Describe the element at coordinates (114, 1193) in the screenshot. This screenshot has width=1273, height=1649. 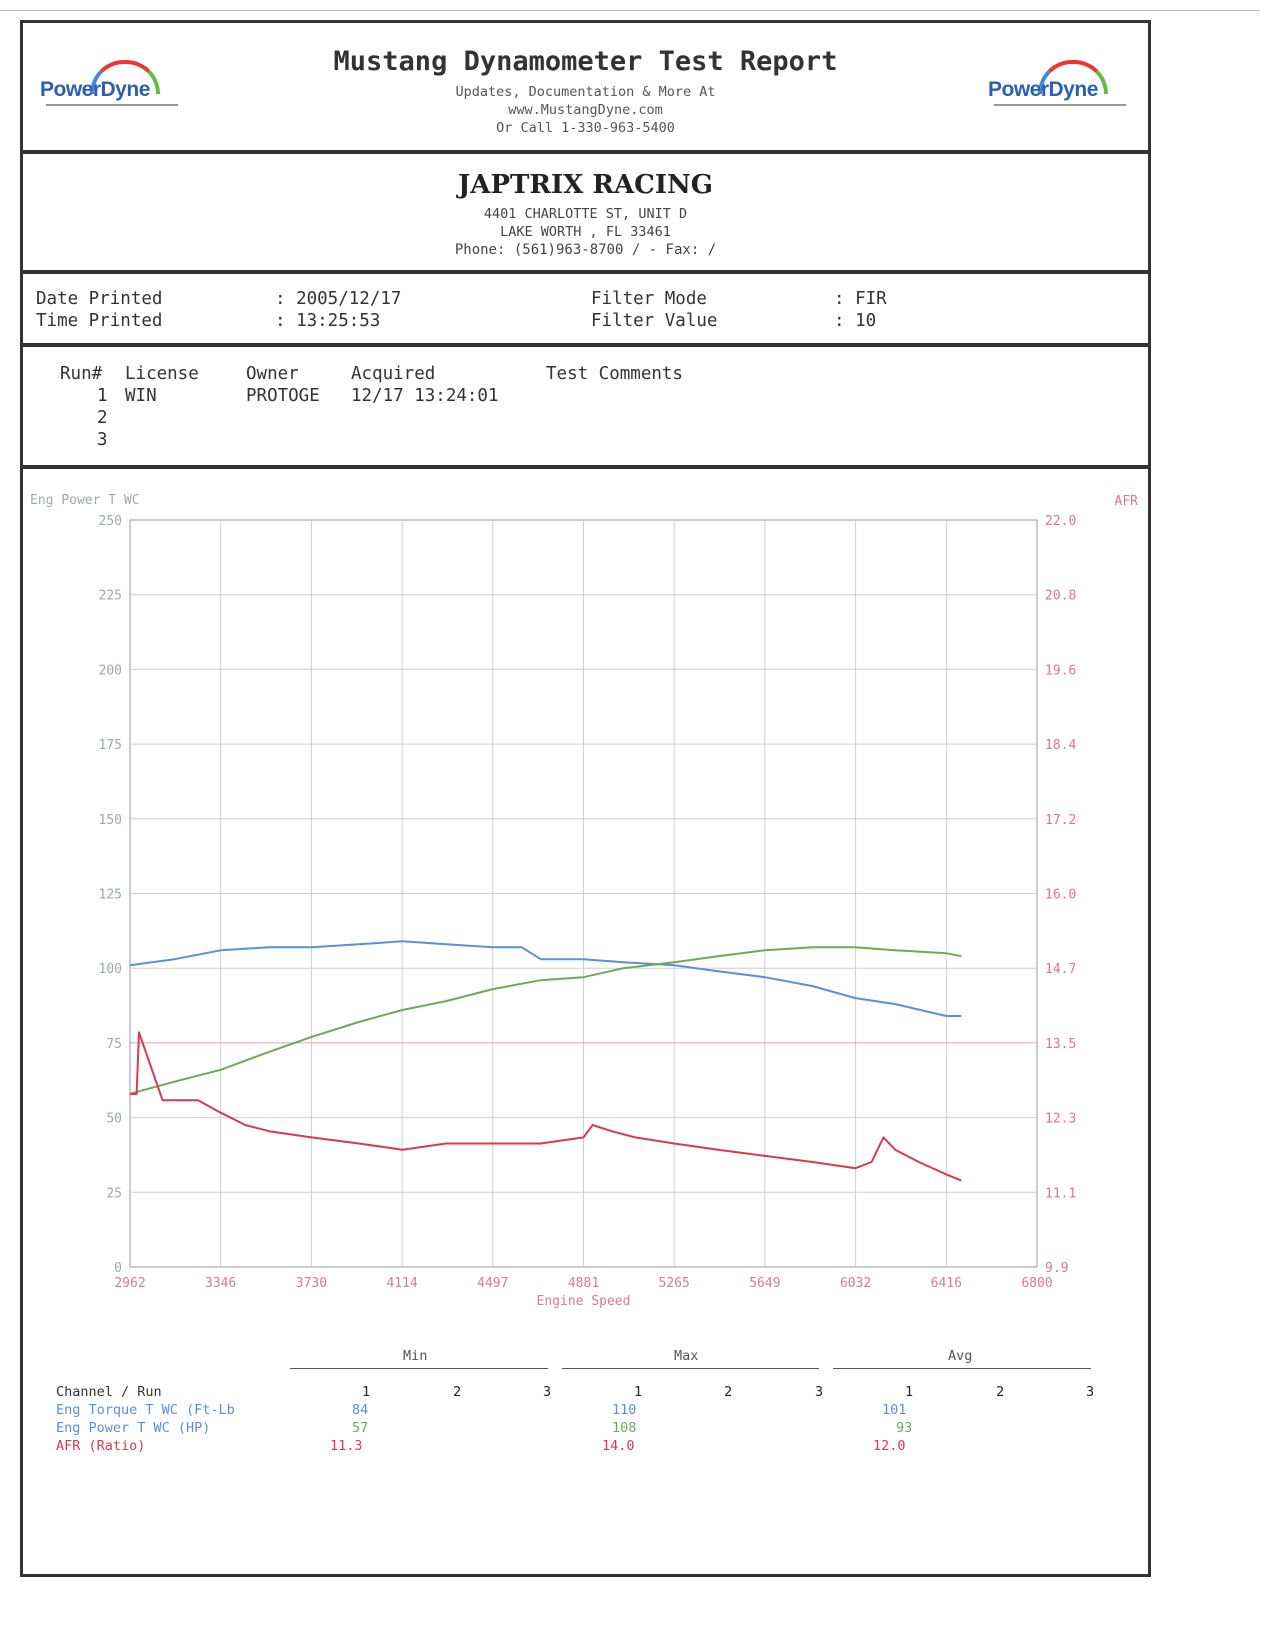
I see `y-left-tick-label: 25` at that location.